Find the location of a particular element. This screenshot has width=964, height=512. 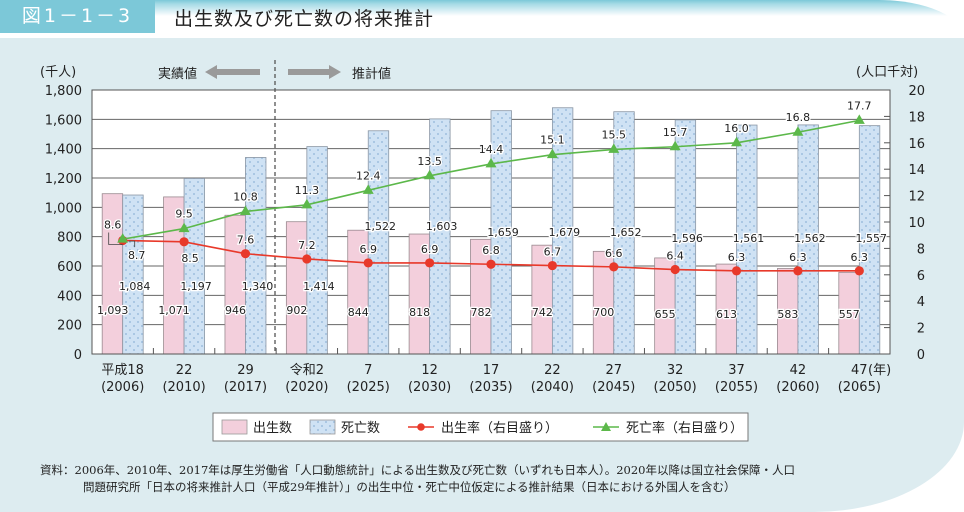

label-deaths: 1,340 is located at coordinates (258, 286).